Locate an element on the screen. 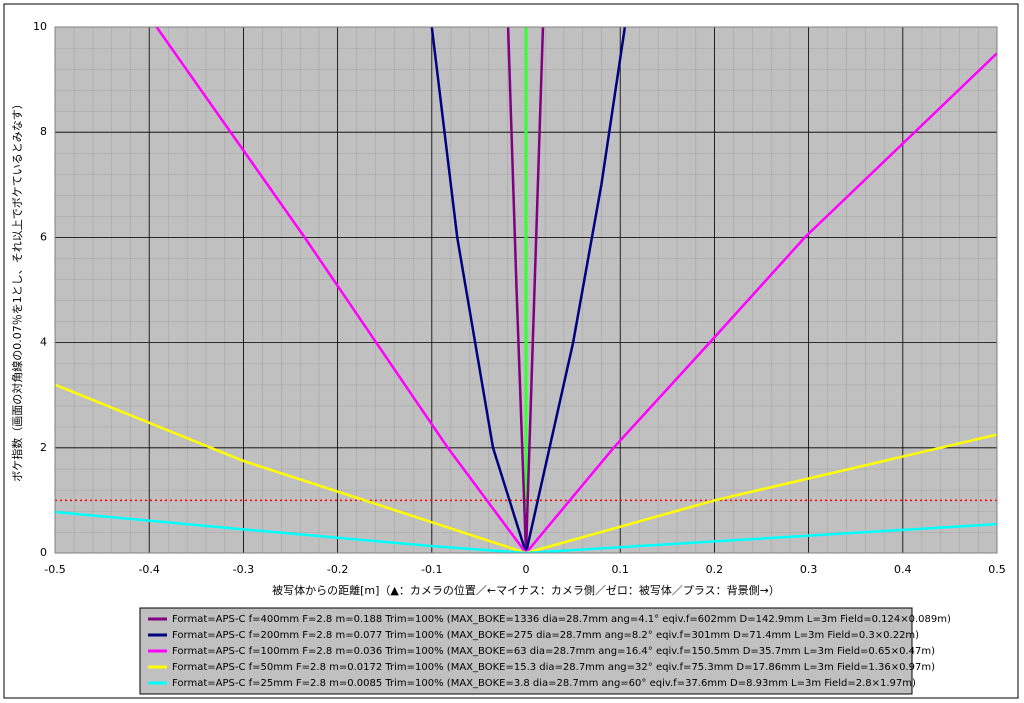 This screenshot has width=1024, height=703. x-tick-label: 0.4 is located at coordinates (903, 569).